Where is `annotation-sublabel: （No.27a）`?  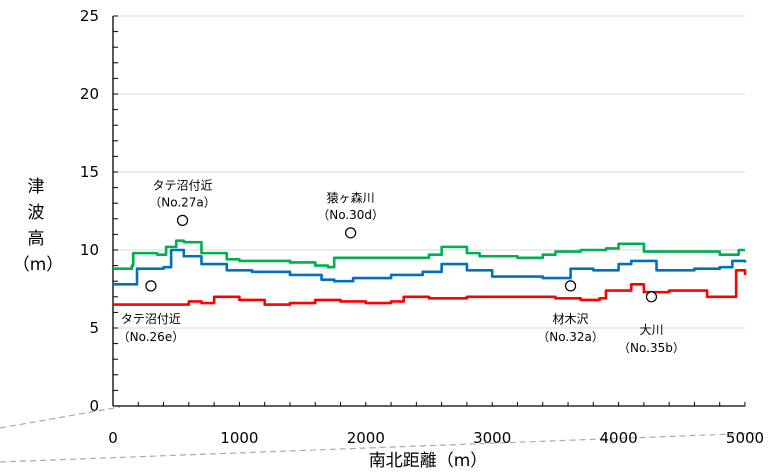 annotation-sublabel: （No.27a） is located at coordinates (182, 202).